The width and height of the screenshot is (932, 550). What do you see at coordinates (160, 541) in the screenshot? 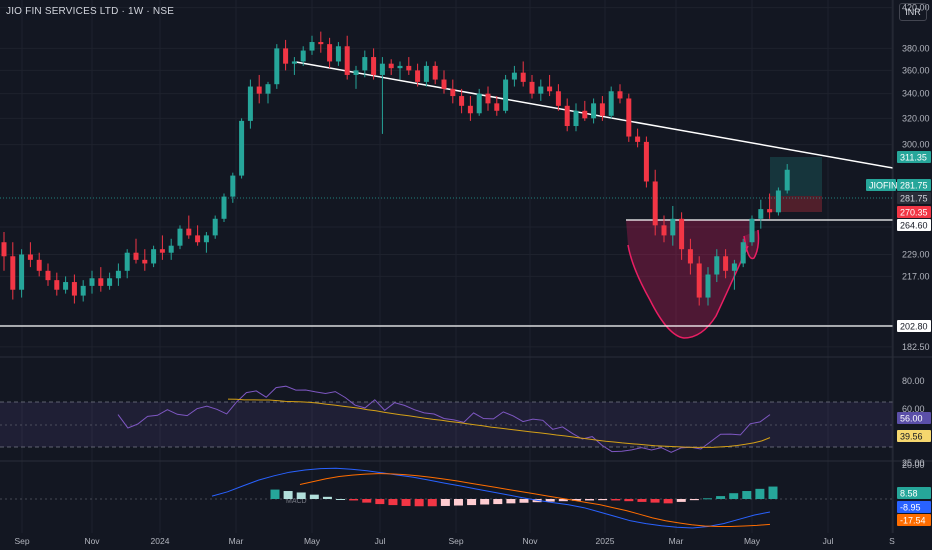
I see `x-tick-label: 2024` at bounding box center [160, 541].